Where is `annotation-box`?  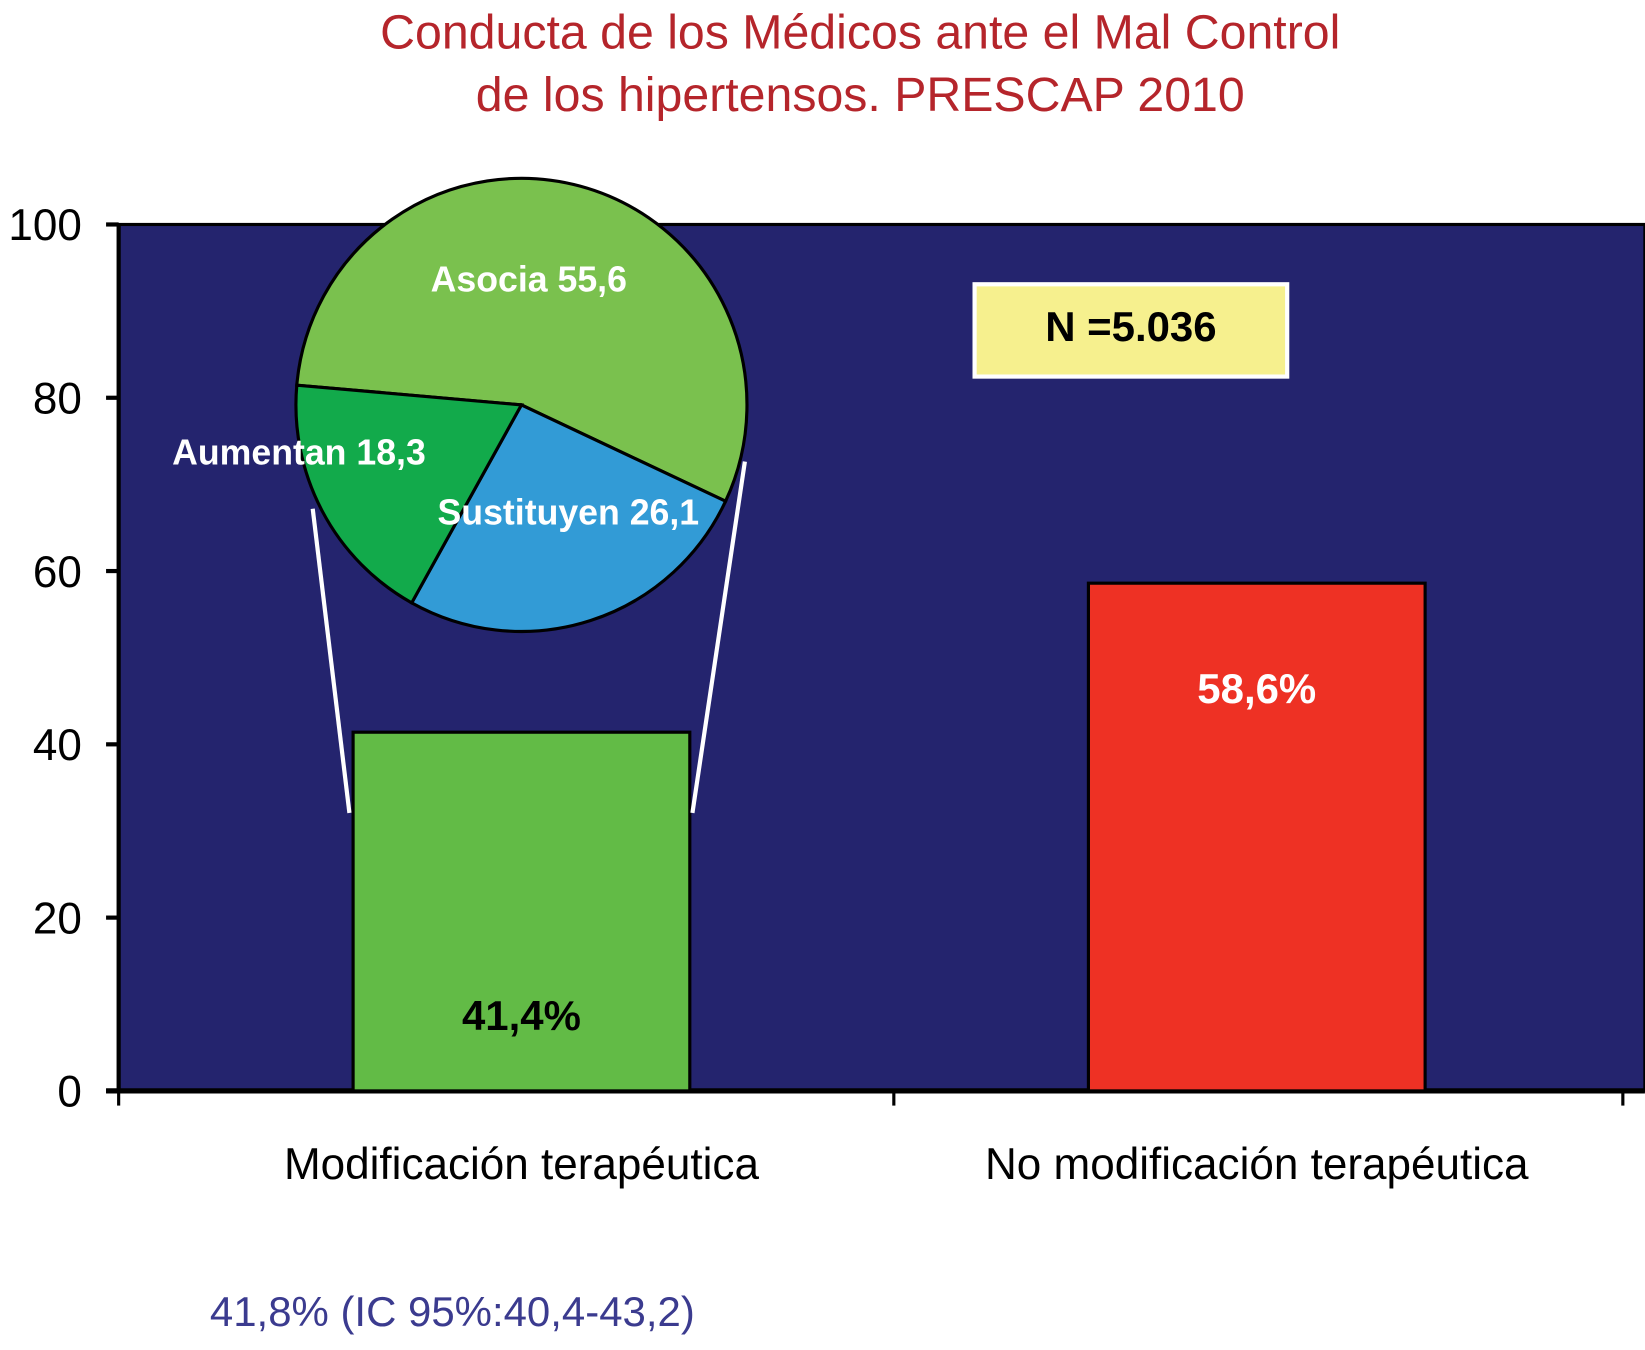 annotation-box is located at coordinates (1131, 330).